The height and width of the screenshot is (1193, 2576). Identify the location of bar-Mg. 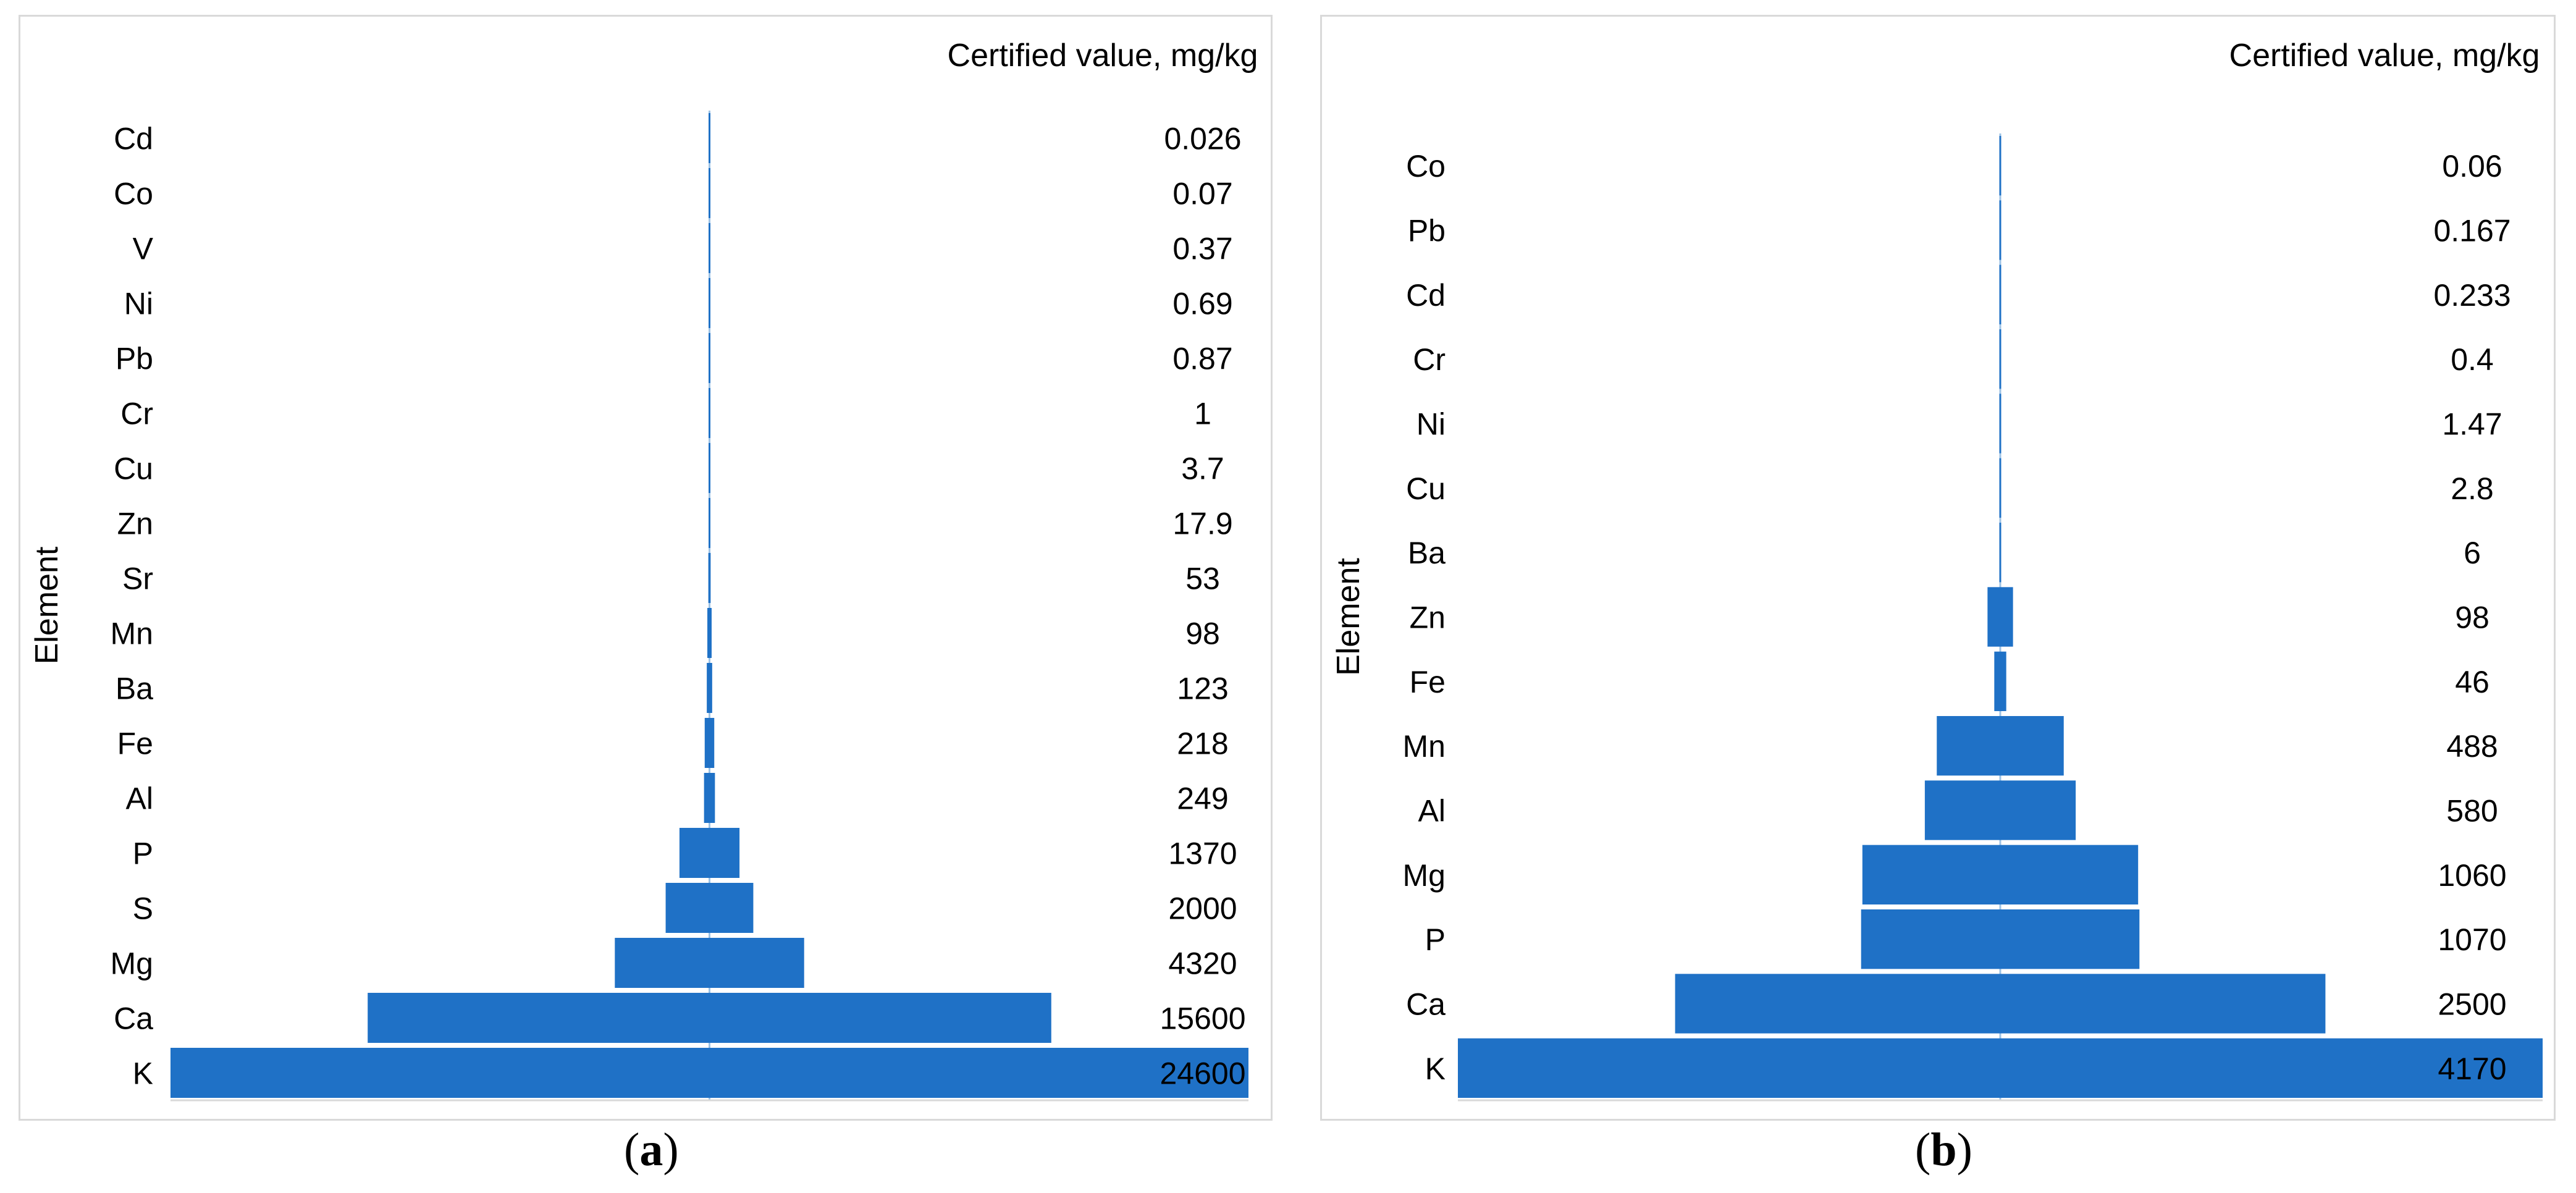
(2001, 874).